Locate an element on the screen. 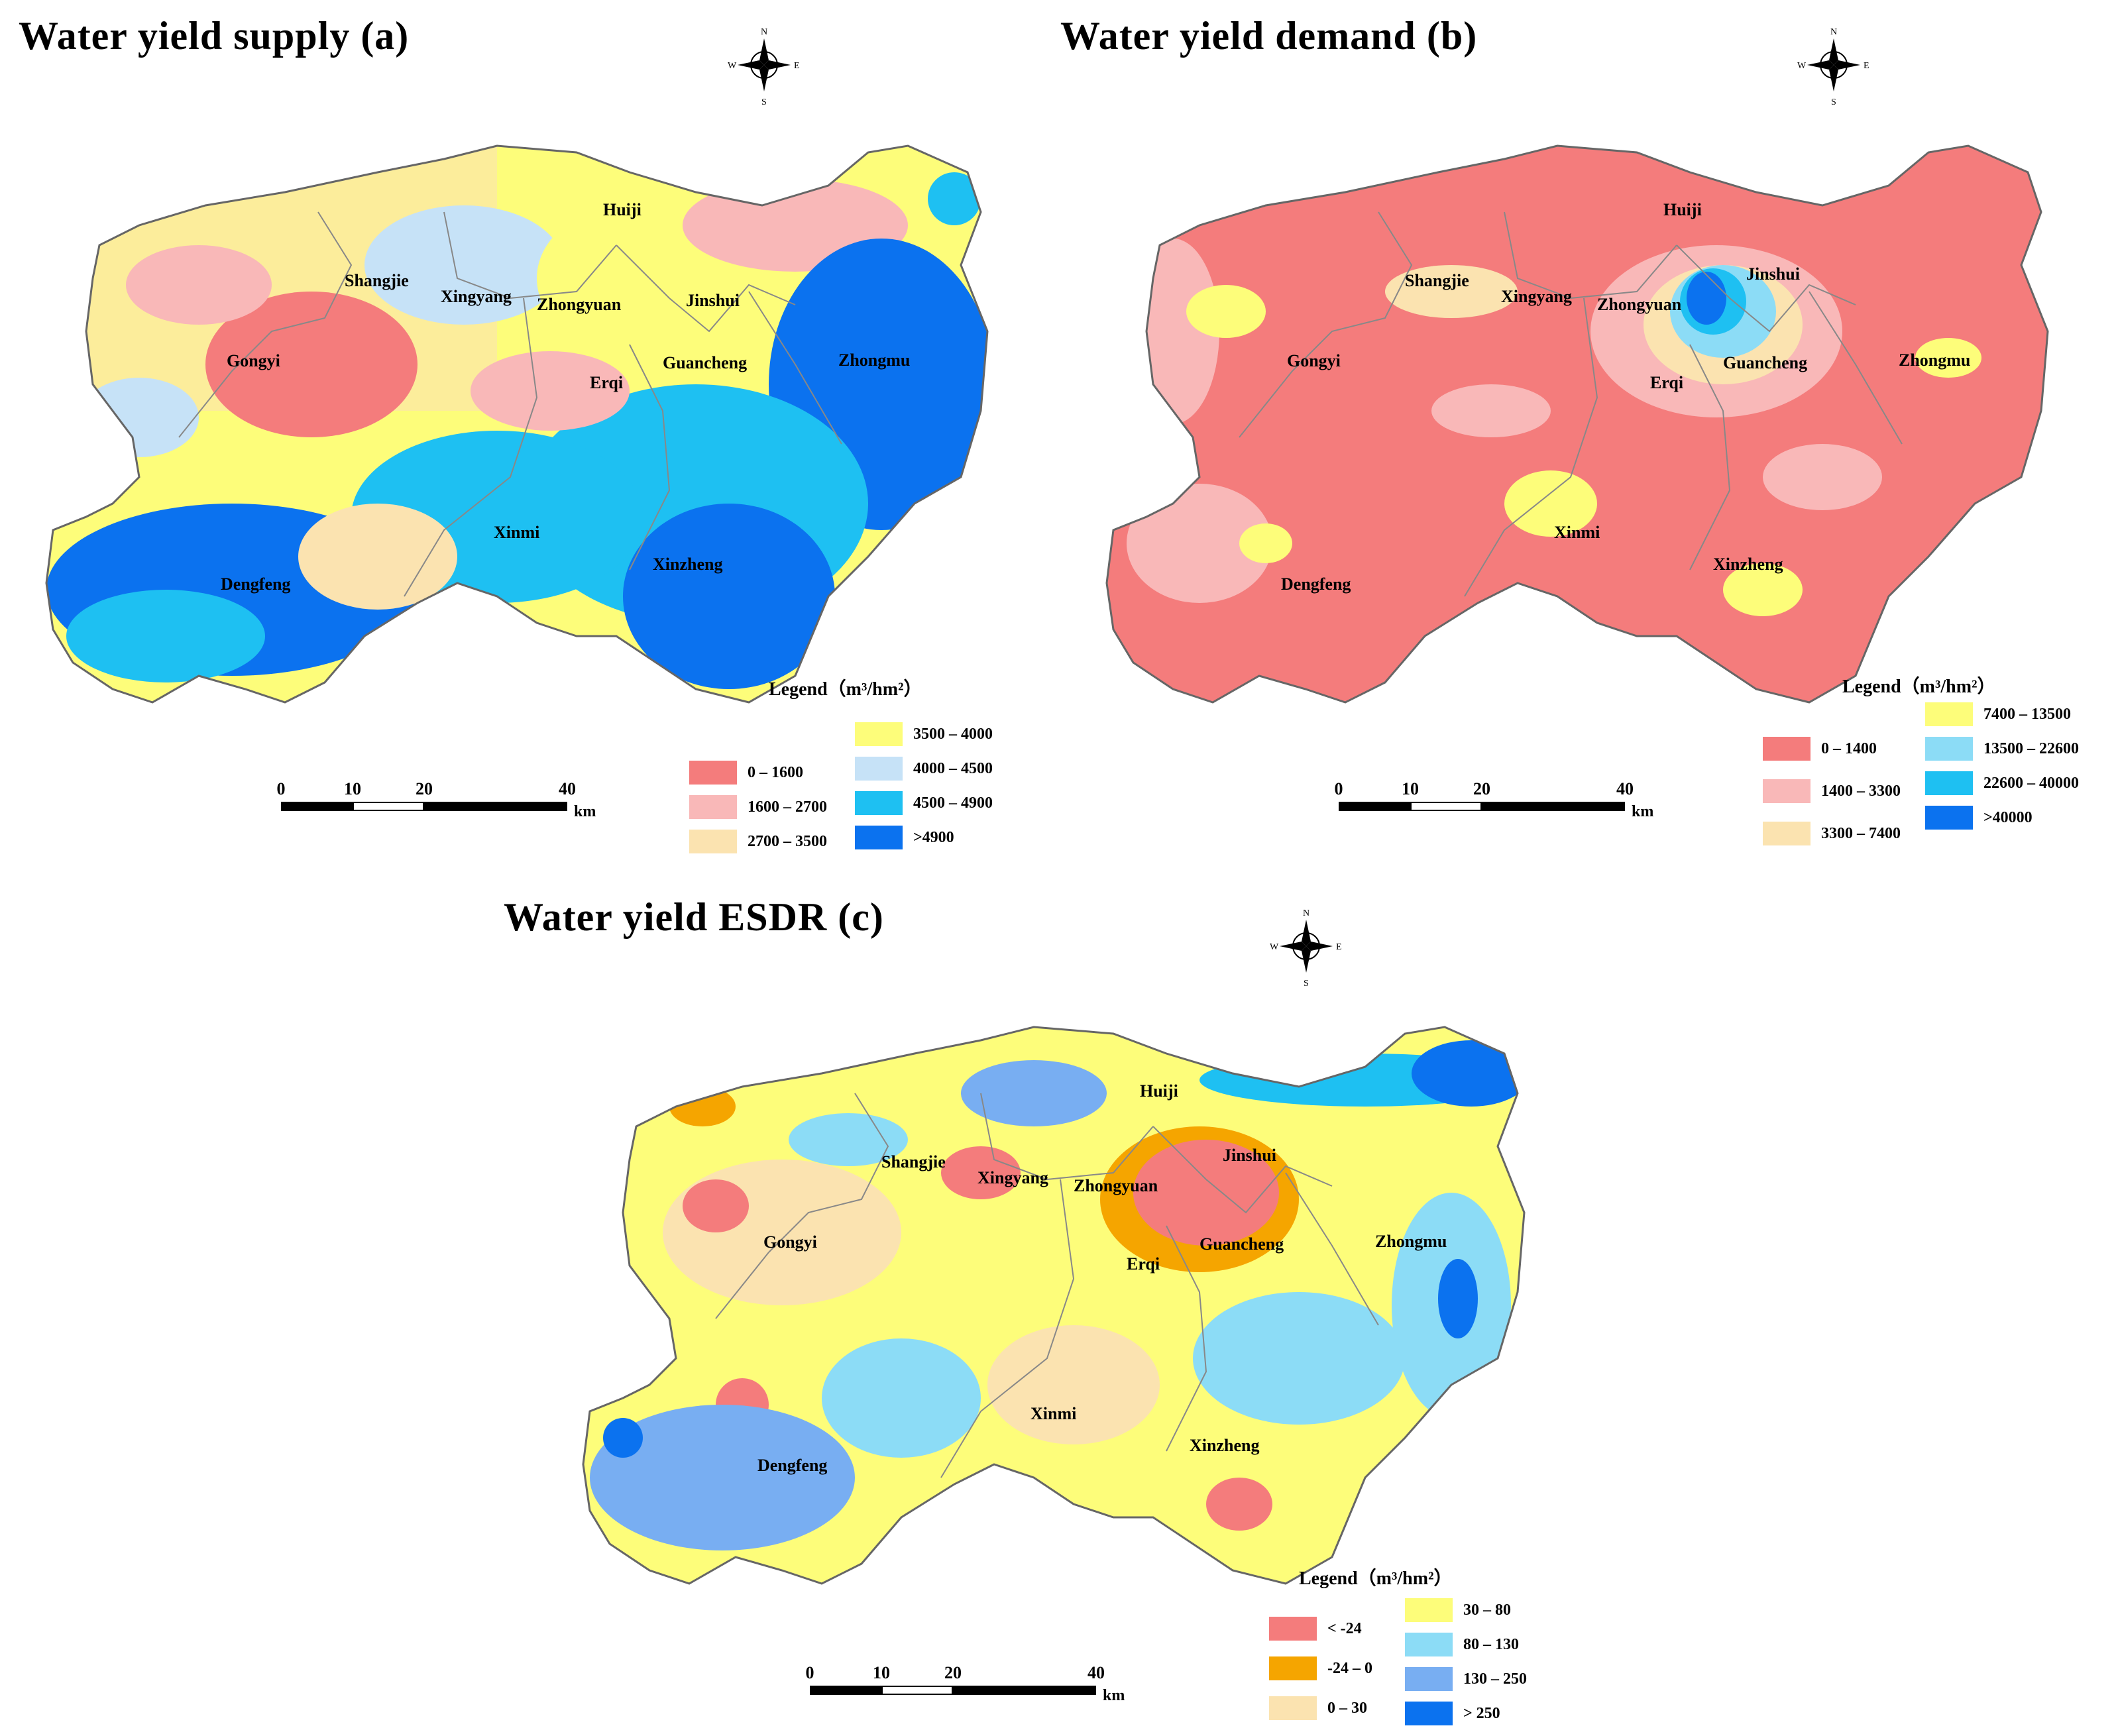 The height and width of the screenshot is (1736, 2118). district-label: Shangjie is located at coordinates (1437, 280).